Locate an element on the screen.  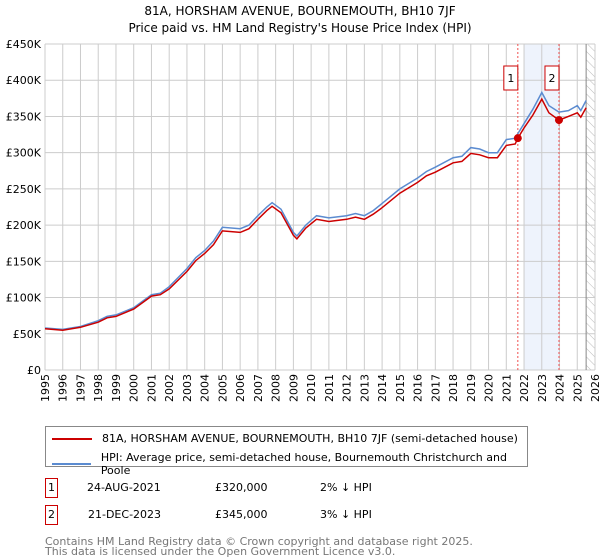
x-tick-label: 2005 is located at coordinates (222, 388).